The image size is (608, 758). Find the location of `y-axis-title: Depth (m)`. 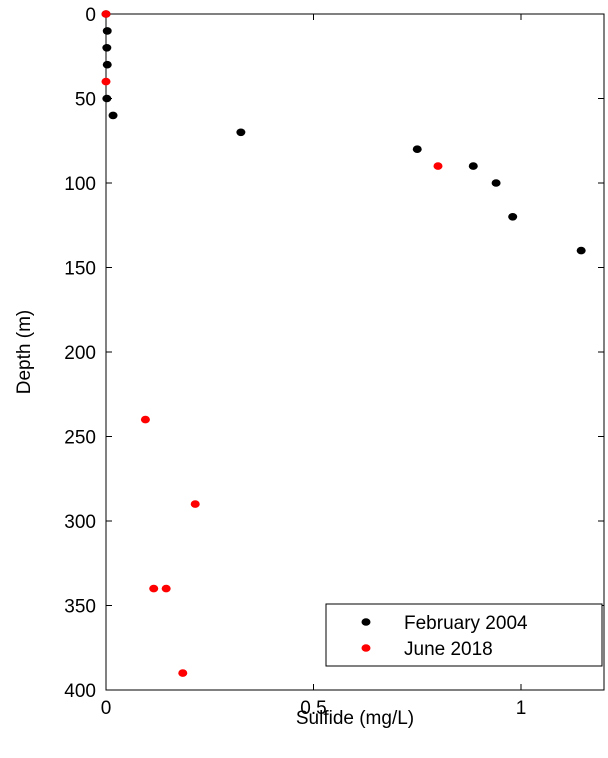

y-axis-title: Depth (m) is located at coordinates (24, 352).